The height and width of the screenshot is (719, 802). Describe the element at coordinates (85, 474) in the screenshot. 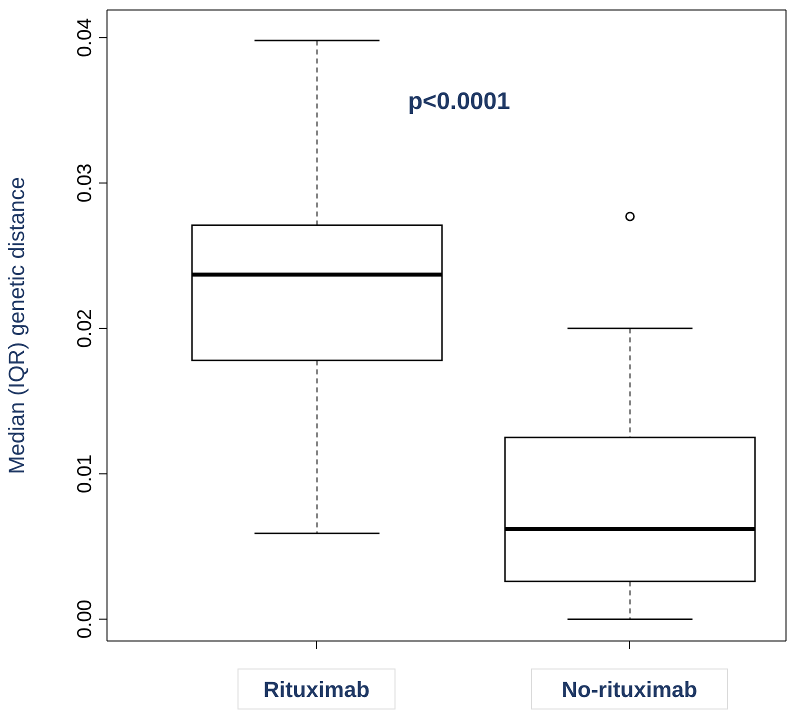

I see `y-tick-label: 0.01` at that location.